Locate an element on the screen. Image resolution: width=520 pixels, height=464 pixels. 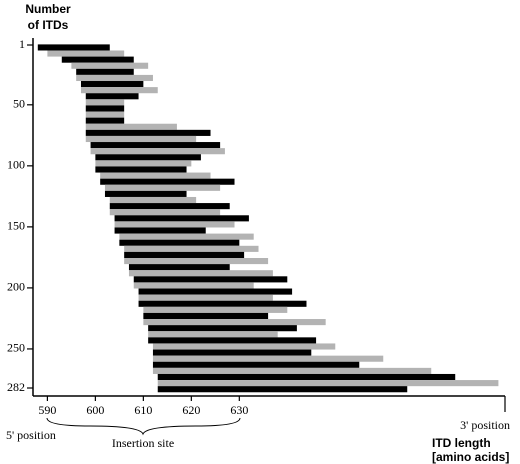
bracket is located at coordinates (143, 426).